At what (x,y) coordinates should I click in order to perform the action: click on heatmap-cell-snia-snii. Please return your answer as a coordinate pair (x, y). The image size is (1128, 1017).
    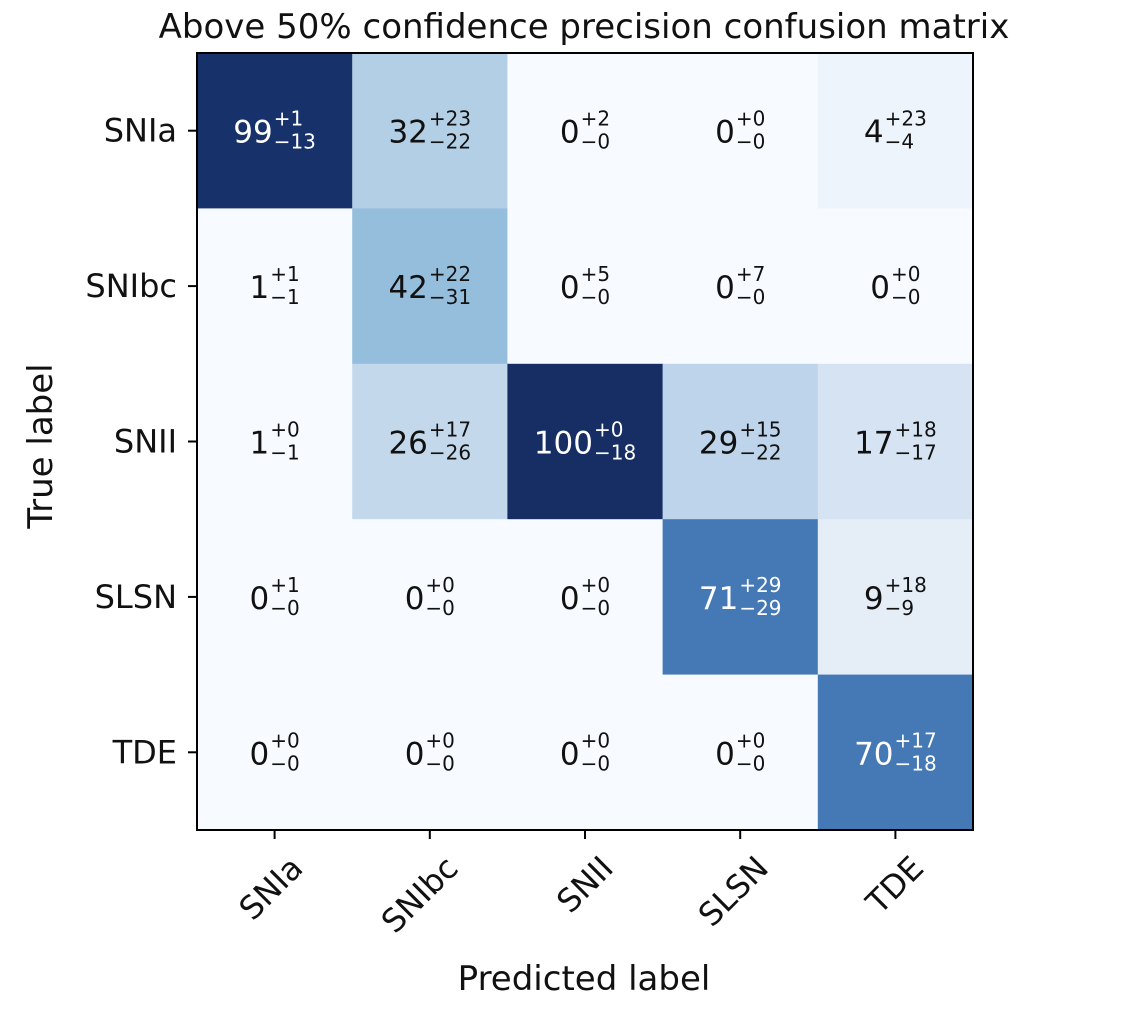
    Looking at the image, I should click on (585, 131).